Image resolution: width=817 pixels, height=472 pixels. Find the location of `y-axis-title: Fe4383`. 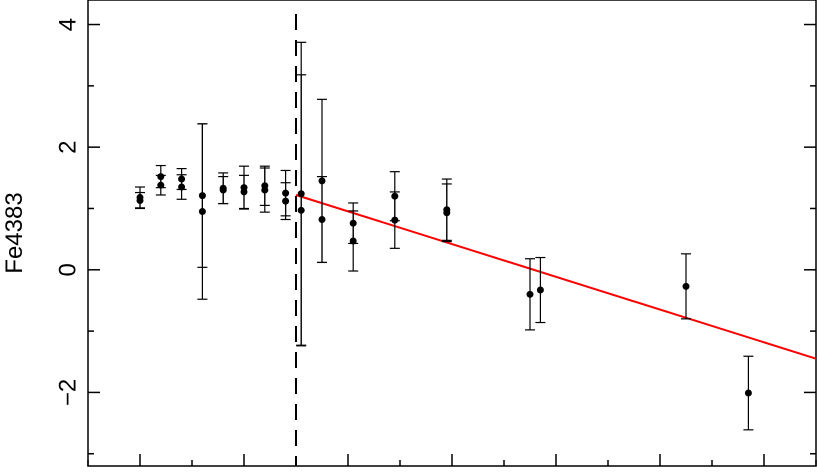

y-axis-title: Fe4383 is located at coordinates (14, 232).